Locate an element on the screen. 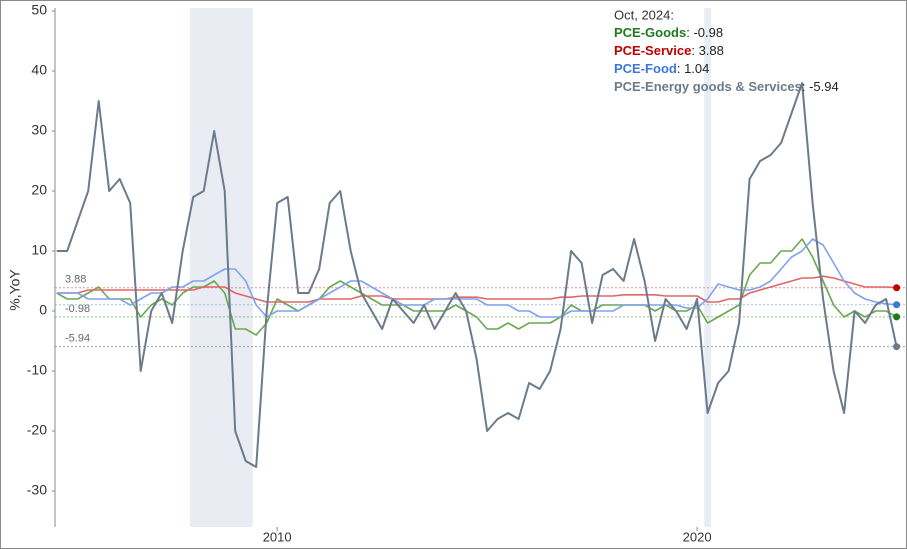 The image size is (907, 549). legend-entry: PCE-Goods: -0.98 is located at coordinates (668, 32).